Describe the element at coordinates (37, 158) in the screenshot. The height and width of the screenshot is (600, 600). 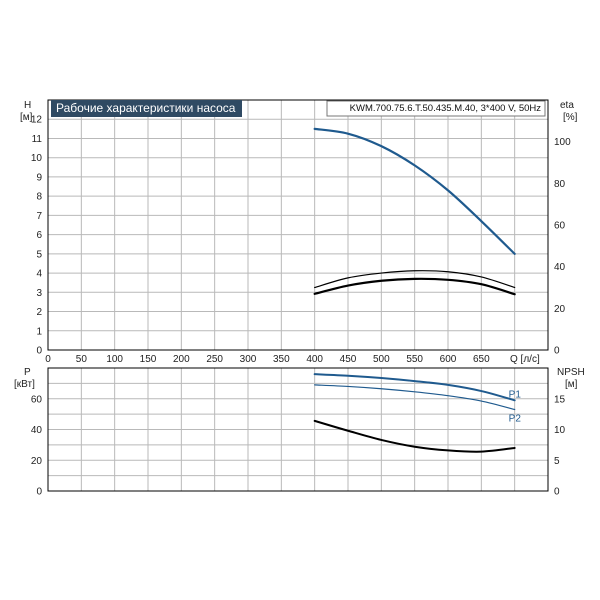
I see `head-tick-label: 10` at that location.